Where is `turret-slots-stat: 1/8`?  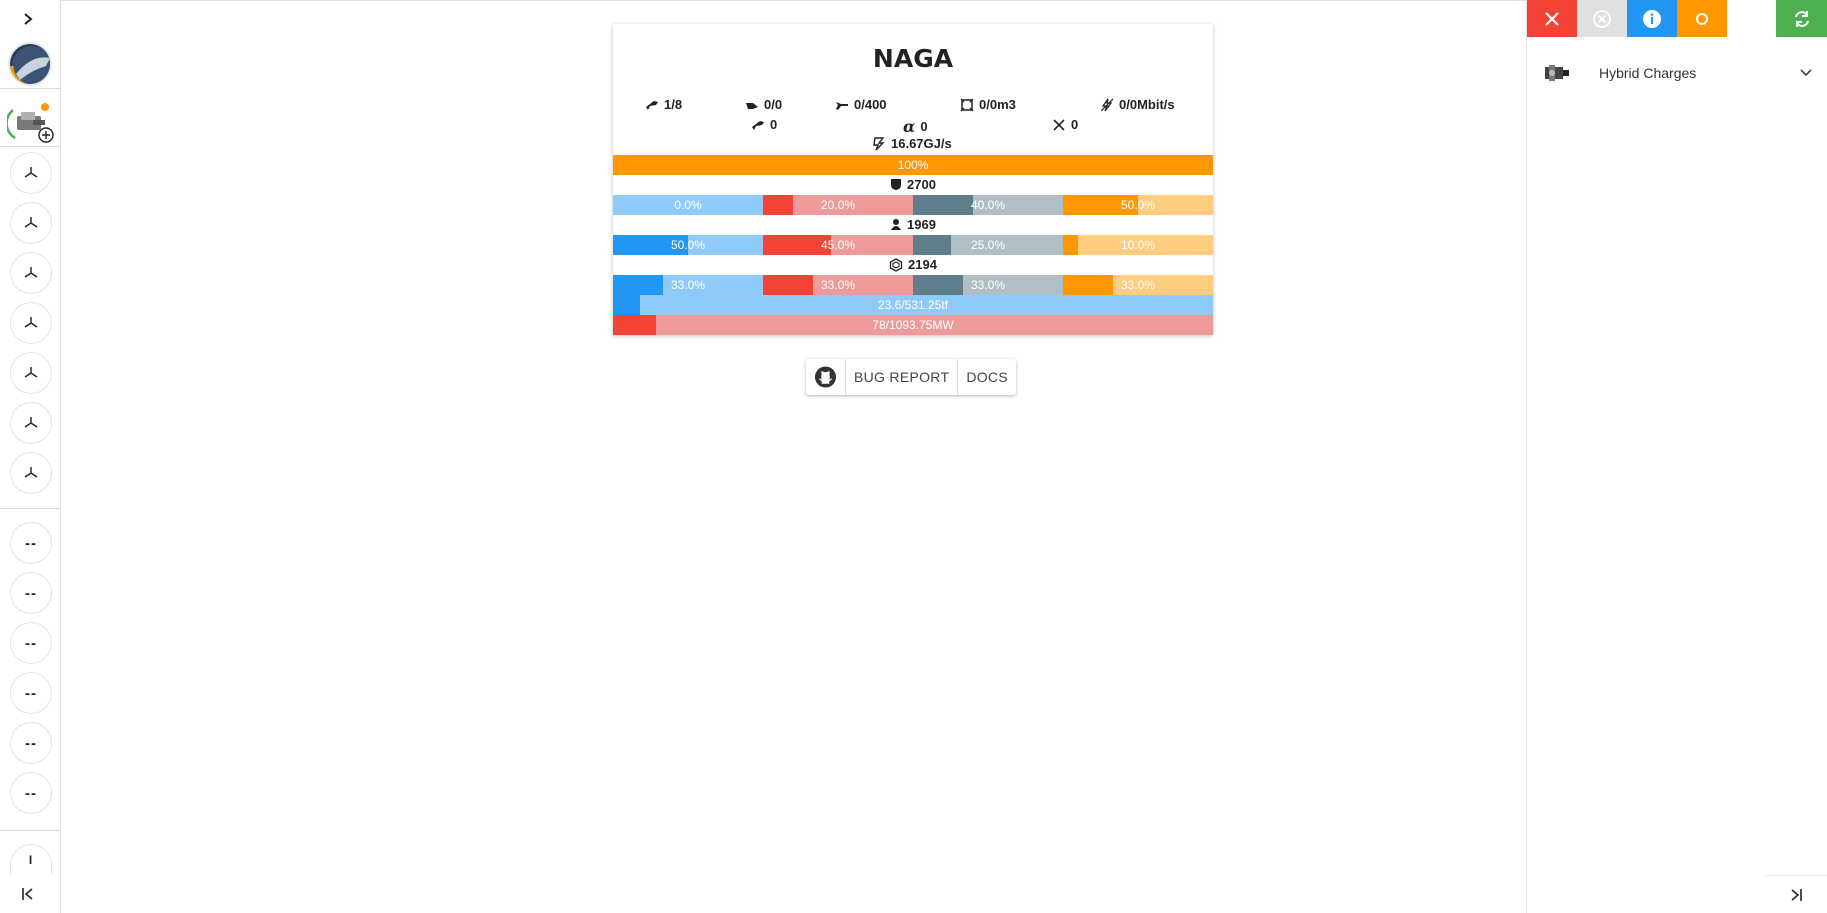 turret-slots-stat: 1/8 is located at coordinates (663, 104).